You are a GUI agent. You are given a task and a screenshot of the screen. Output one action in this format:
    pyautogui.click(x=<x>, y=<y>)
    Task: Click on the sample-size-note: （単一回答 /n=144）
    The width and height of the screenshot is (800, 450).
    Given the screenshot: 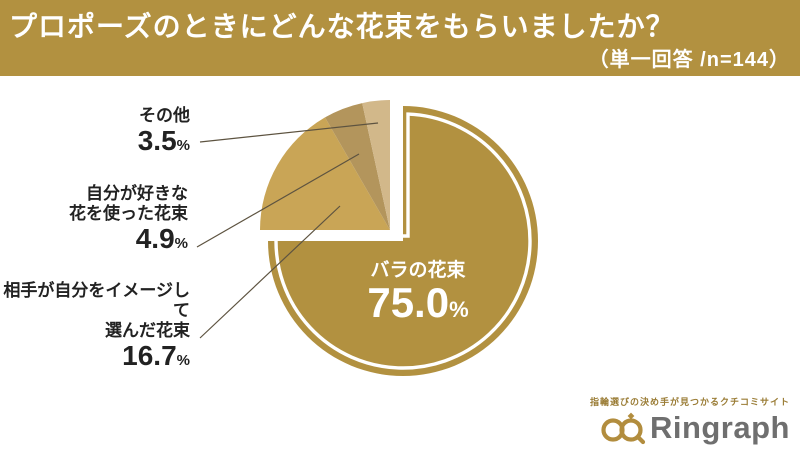 What is the action you would take?
    pyautogui.click(x=689, y=60)
    